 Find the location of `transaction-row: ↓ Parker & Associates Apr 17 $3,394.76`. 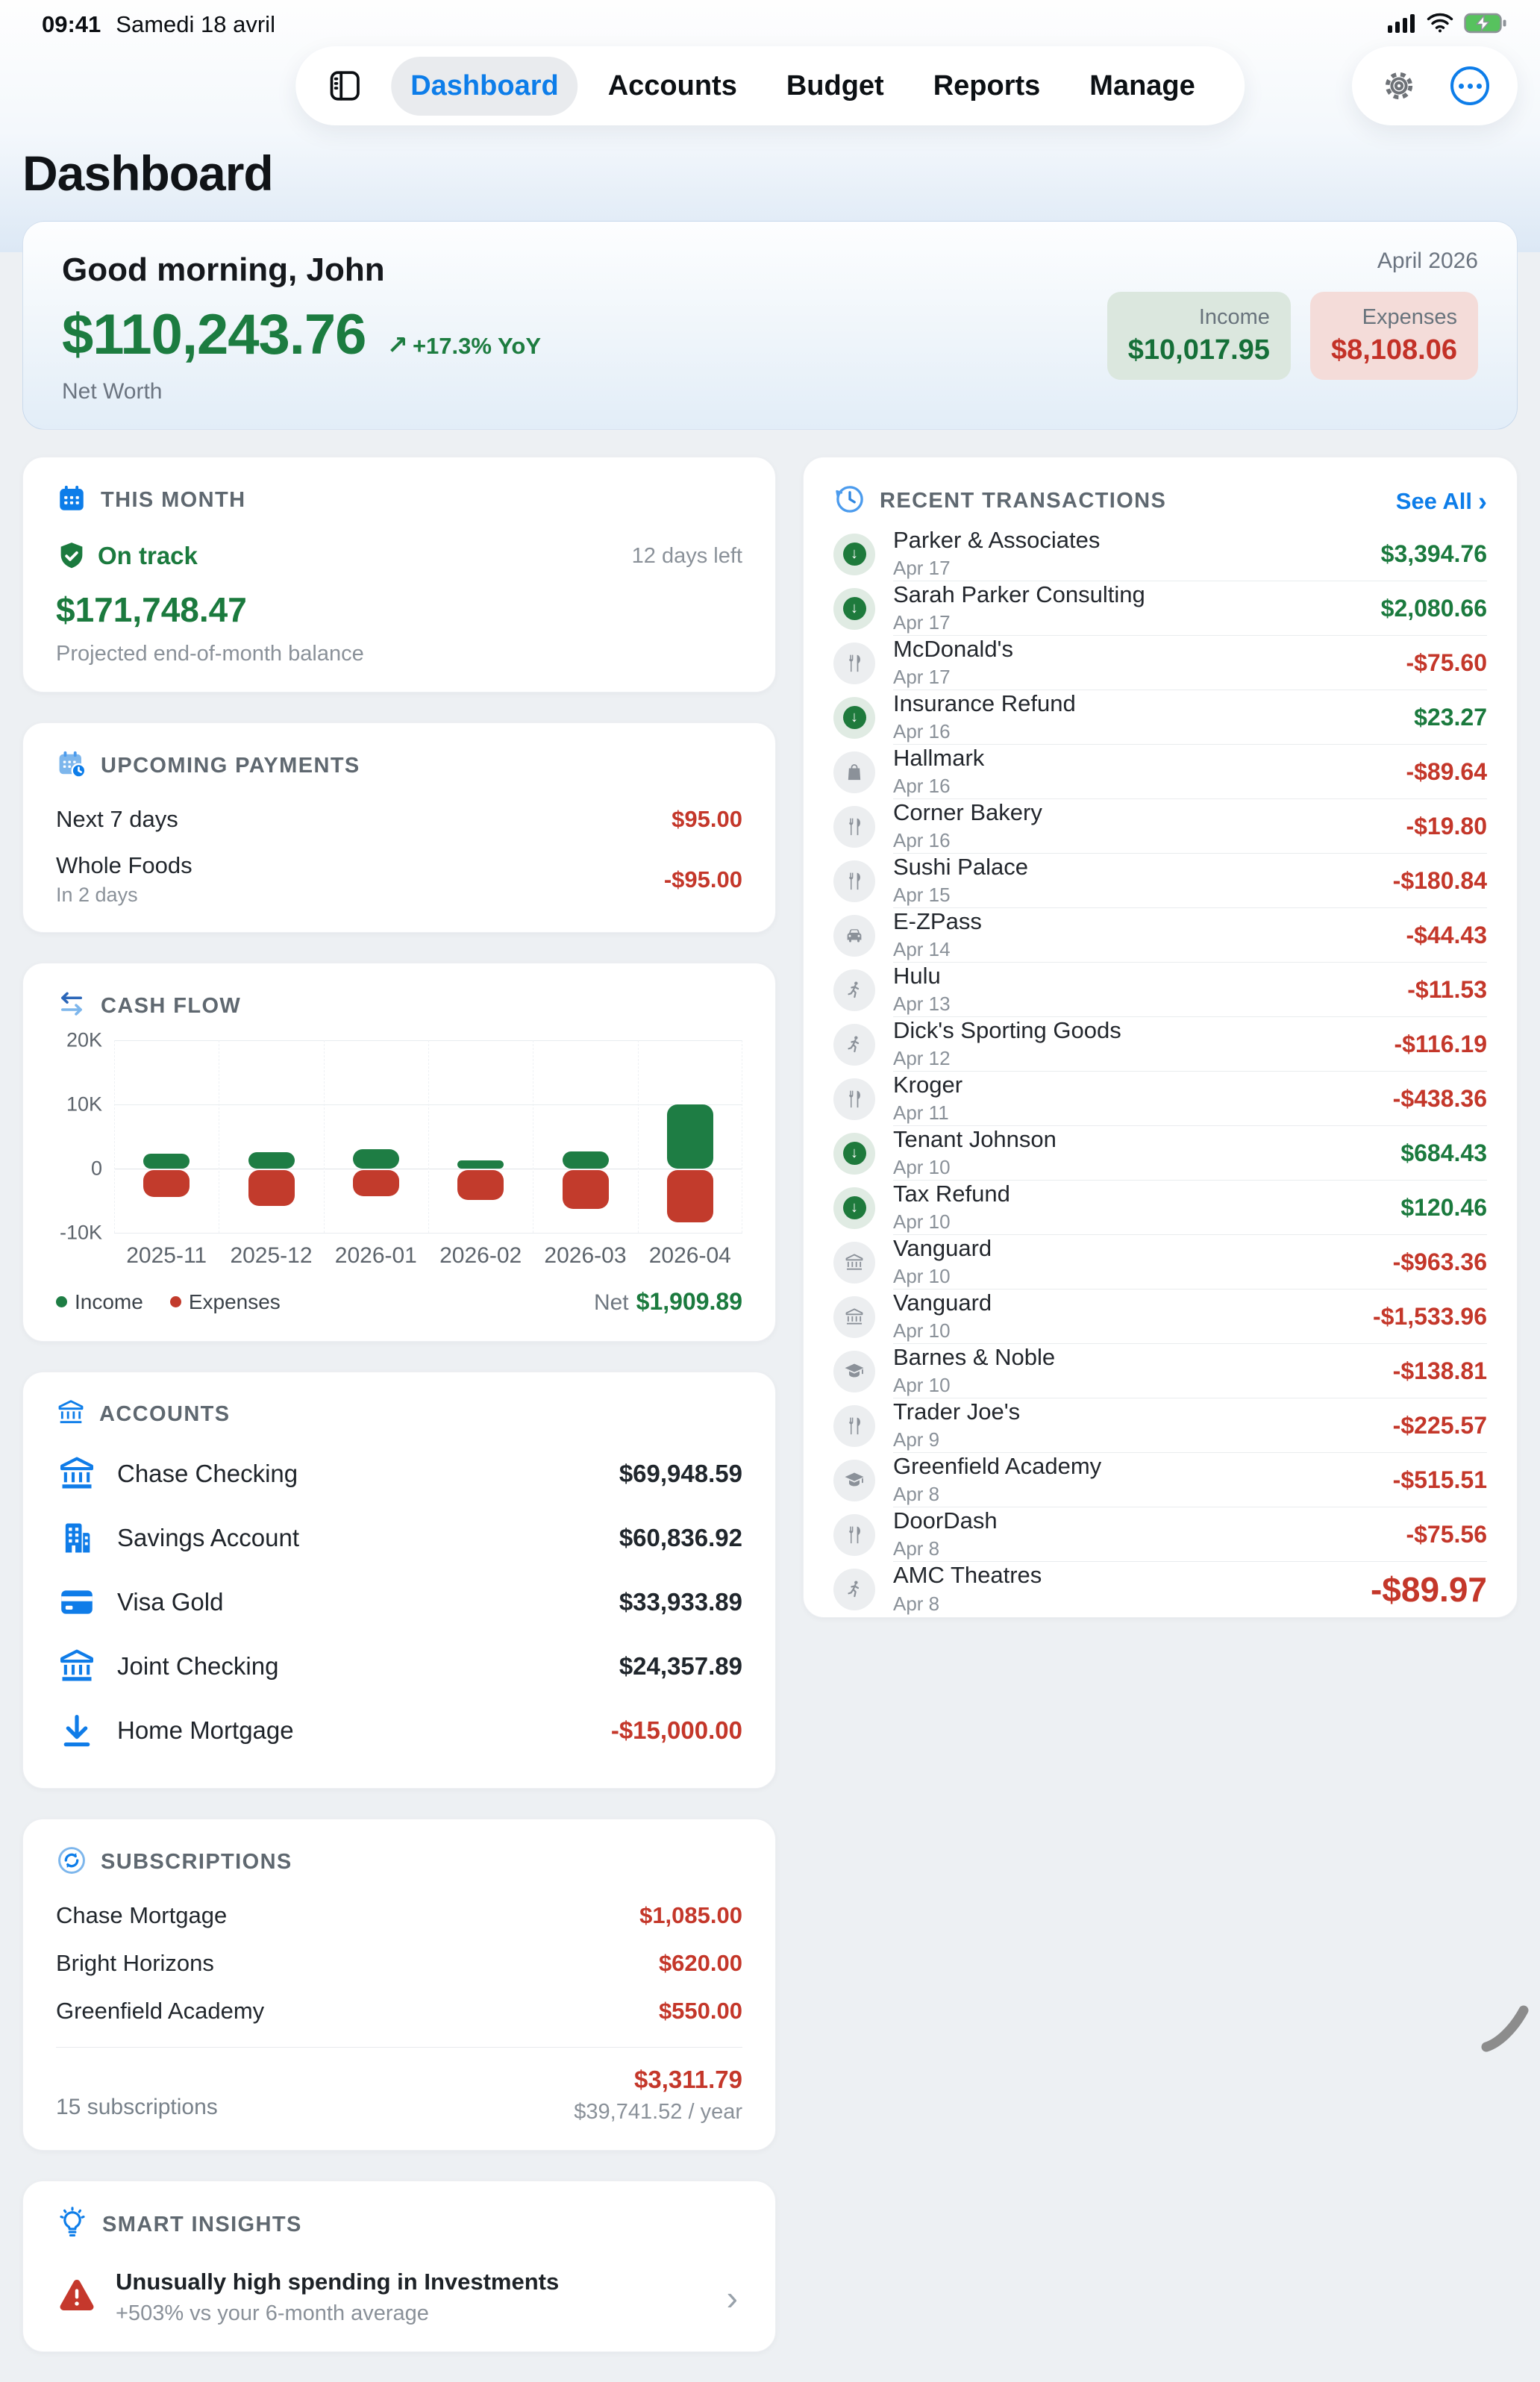

transaction-row: ↓ Parker & Associates Apr 17 $3,394.76 is located at coordinates (1160, 554).